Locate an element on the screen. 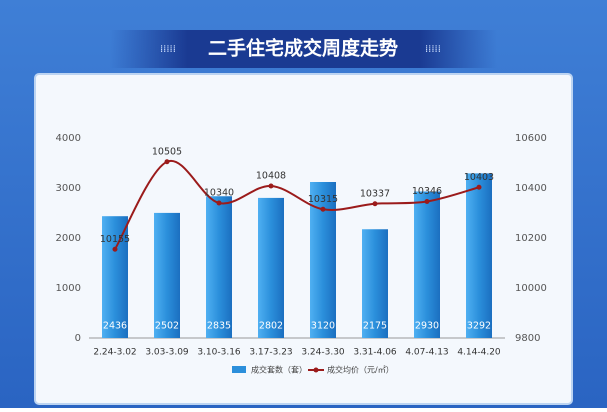 Image resolution: width=607 pixels, height=412 pixels. x-tick-label: 4.07-4.13 is located at coordinates (426, 353).